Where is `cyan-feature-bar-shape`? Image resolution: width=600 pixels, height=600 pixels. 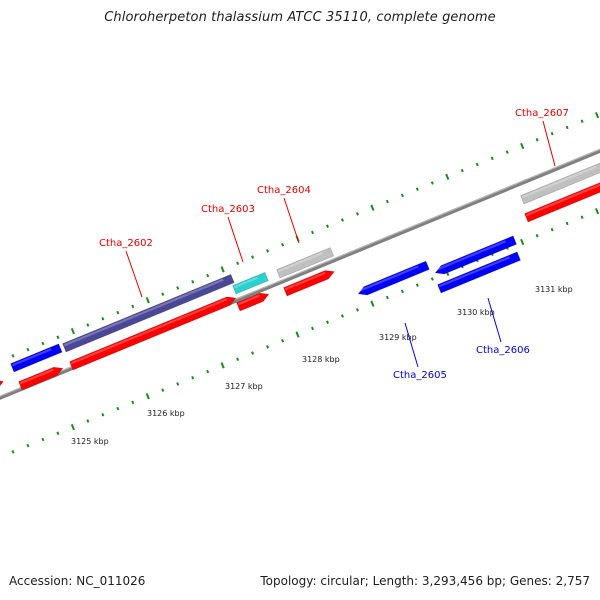 cyan-feature-bar-shape is located at coordinates (250, 283).